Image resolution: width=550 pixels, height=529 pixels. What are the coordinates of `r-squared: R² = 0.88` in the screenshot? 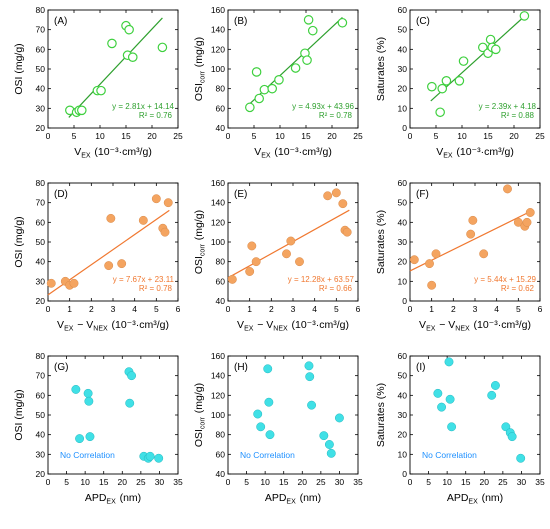 It's located at (518, 115).